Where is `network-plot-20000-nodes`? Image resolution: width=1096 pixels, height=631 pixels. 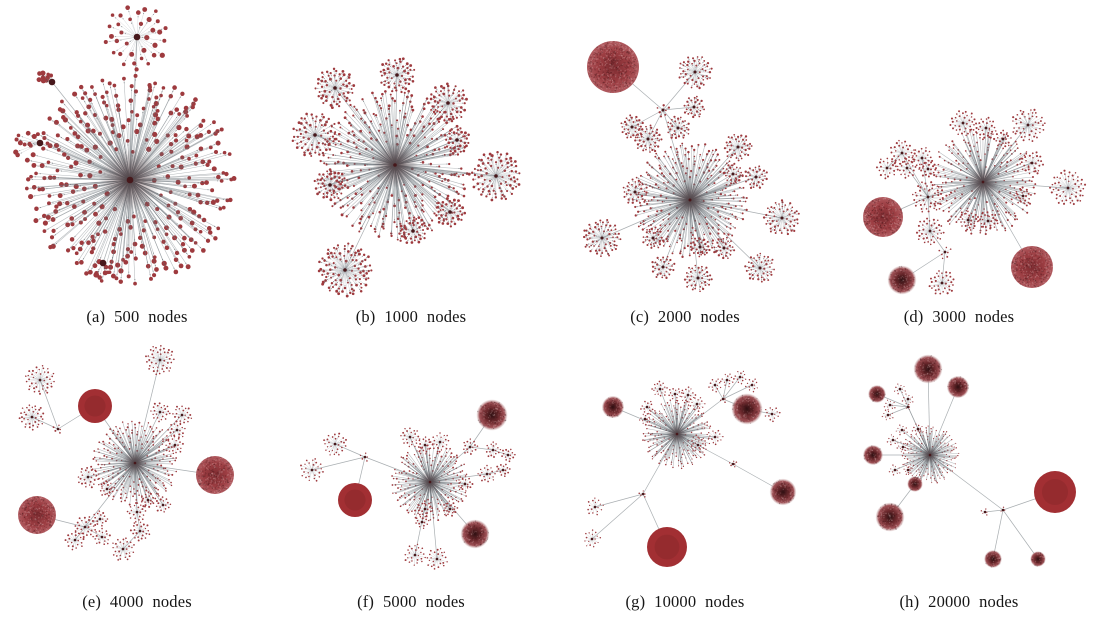
network-plot-20000-nodes is located at coordinates (959, 459).